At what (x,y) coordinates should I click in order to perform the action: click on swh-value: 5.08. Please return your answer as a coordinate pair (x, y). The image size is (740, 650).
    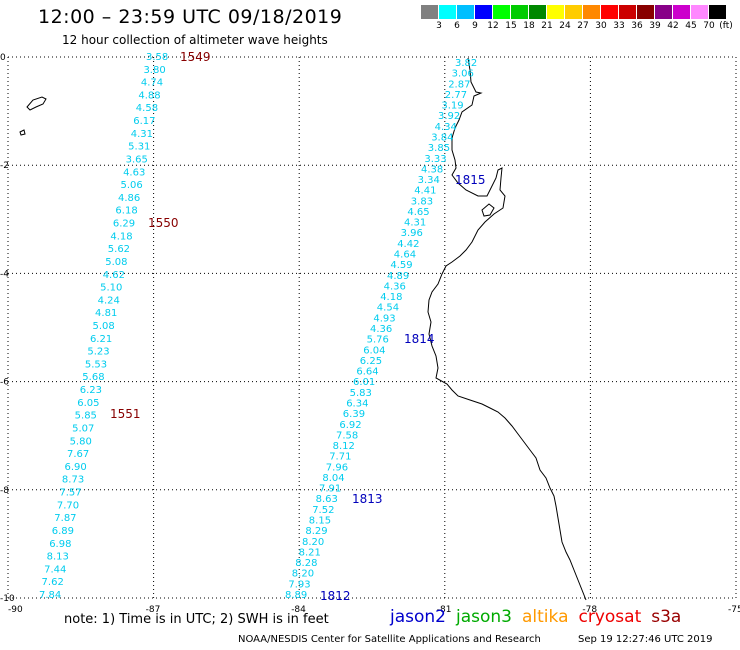
    Looking at the image, I should click on (116, 262).